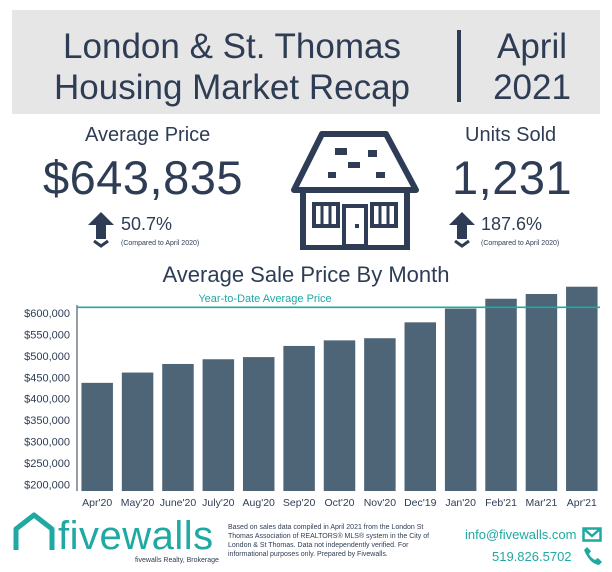 The image size is (612, 572). What do you see at coordinates (512, 177) in the screenshot?
I see `units-sold-value: 1,231` at bounding box center [512, 177].